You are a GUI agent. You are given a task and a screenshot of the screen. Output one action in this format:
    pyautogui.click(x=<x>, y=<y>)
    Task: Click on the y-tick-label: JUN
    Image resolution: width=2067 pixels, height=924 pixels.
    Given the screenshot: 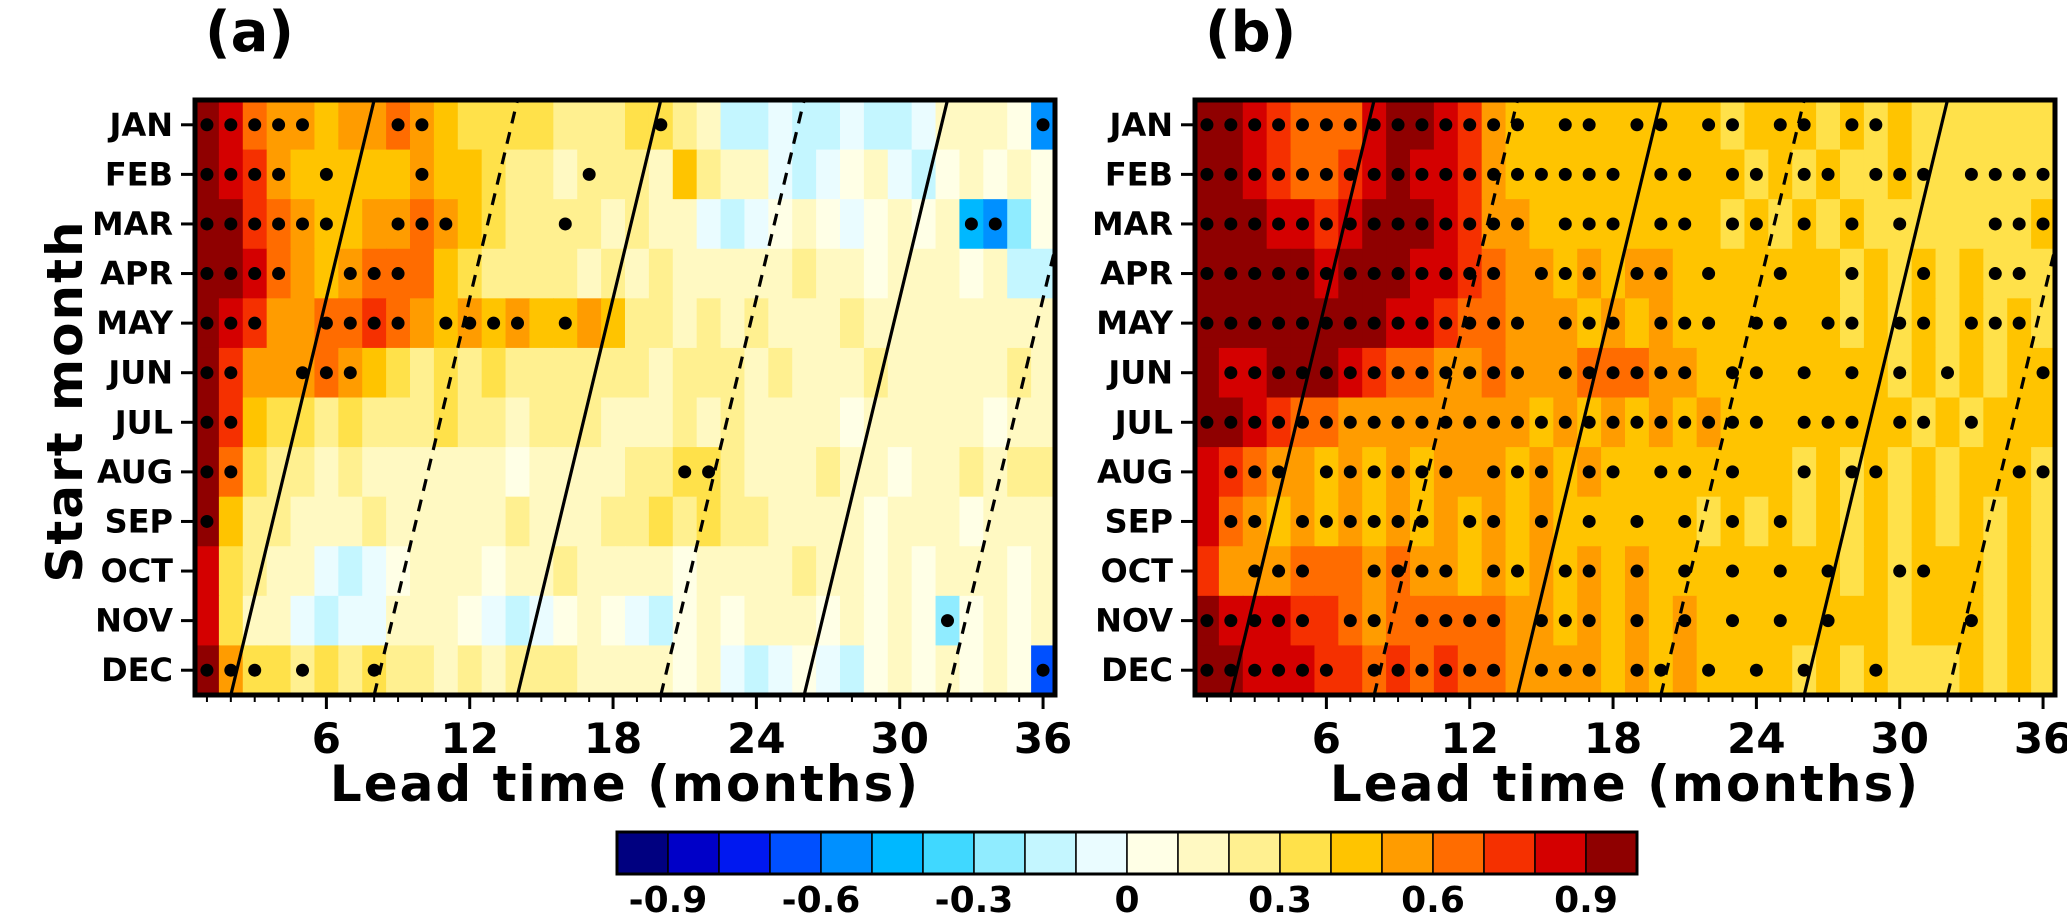 What is the action you would take?
    pyautogui.click(x=139, y=373)
    